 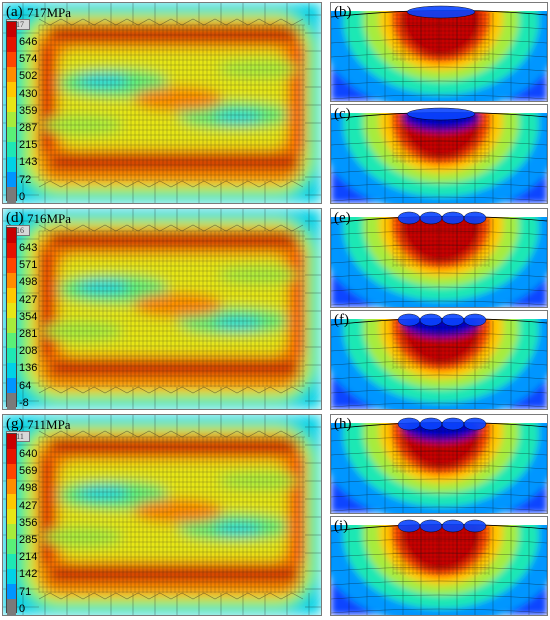 I want to click on legend-tick-label: 430, so click(x=28, y=93).